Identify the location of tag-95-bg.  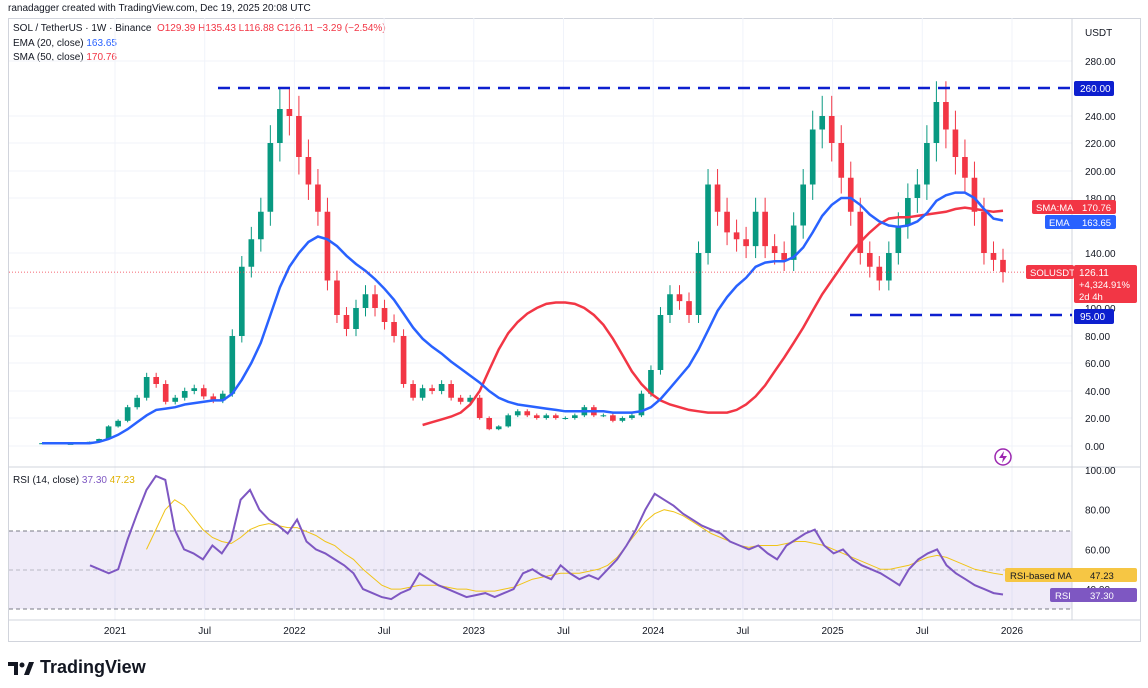
(1094, 316).